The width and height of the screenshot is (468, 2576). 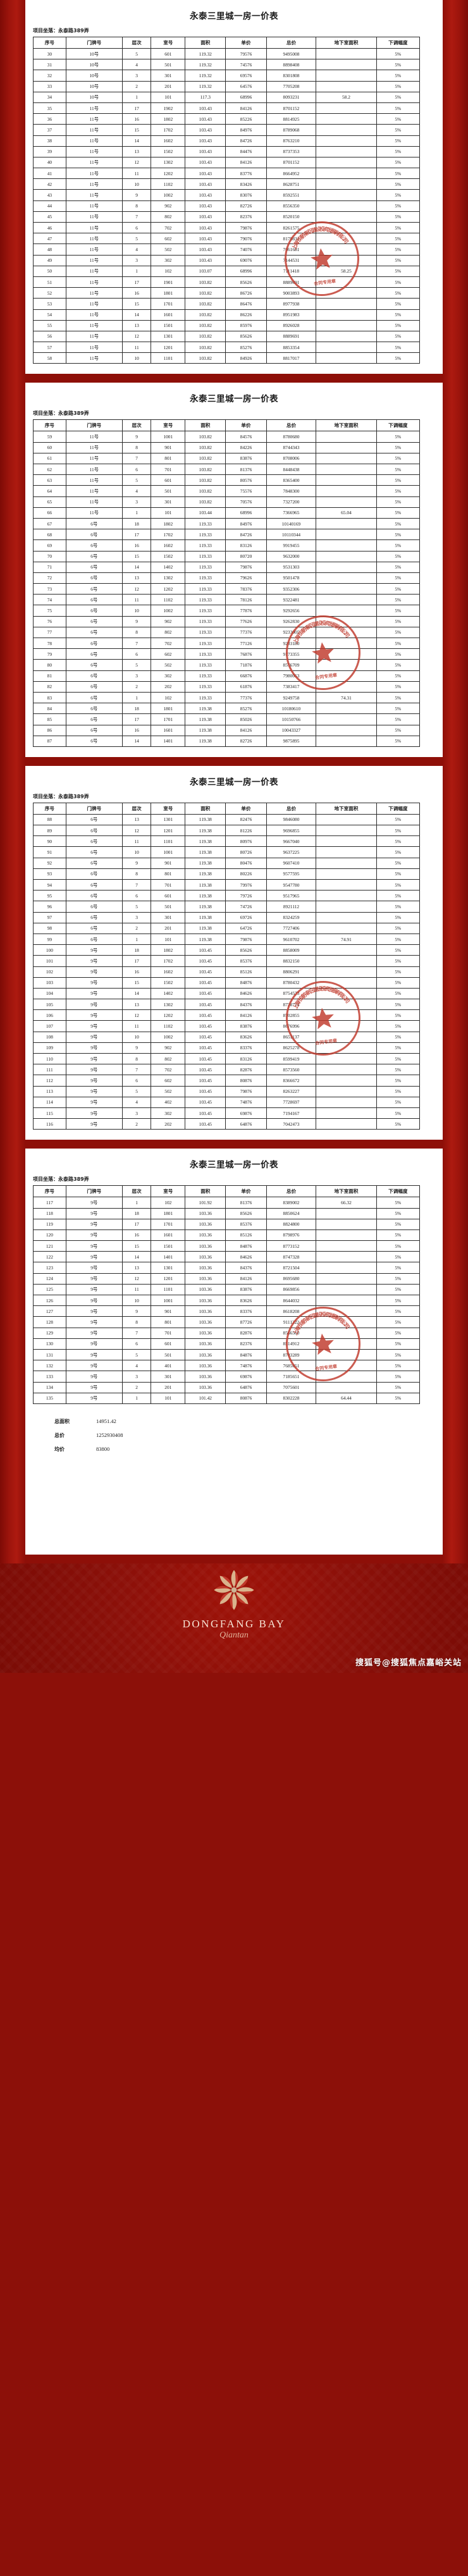 What do you see at coordinates (291, 1091) in the screenshot?
I see `cell-总价: 8263227` at bounding box center [291, 1091].